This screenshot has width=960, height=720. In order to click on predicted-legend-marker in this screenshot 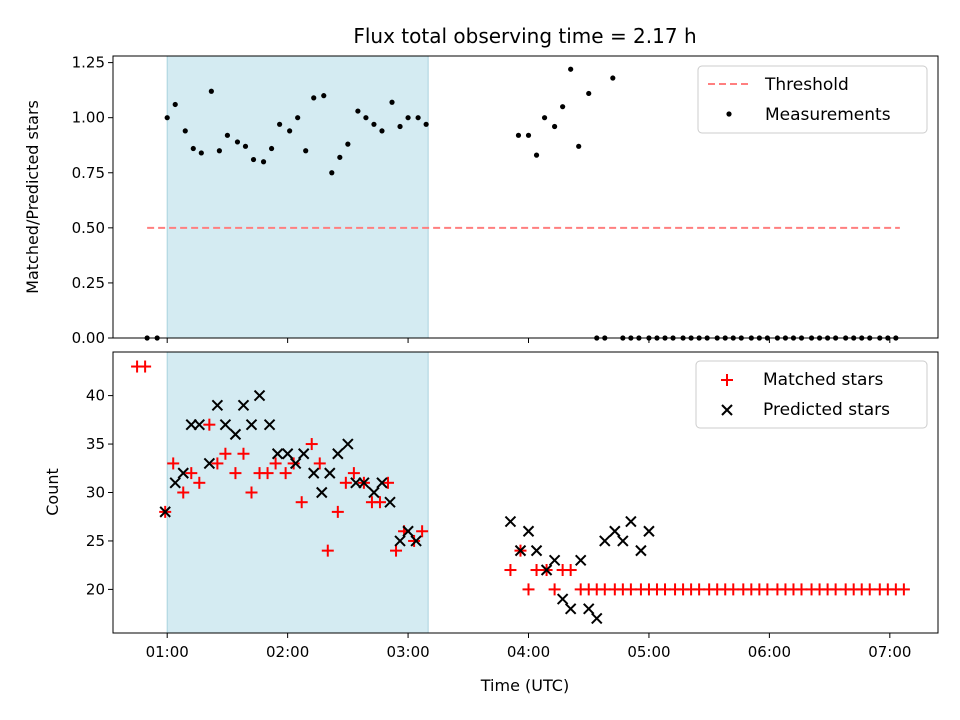, I will do `click(727, 410)`.